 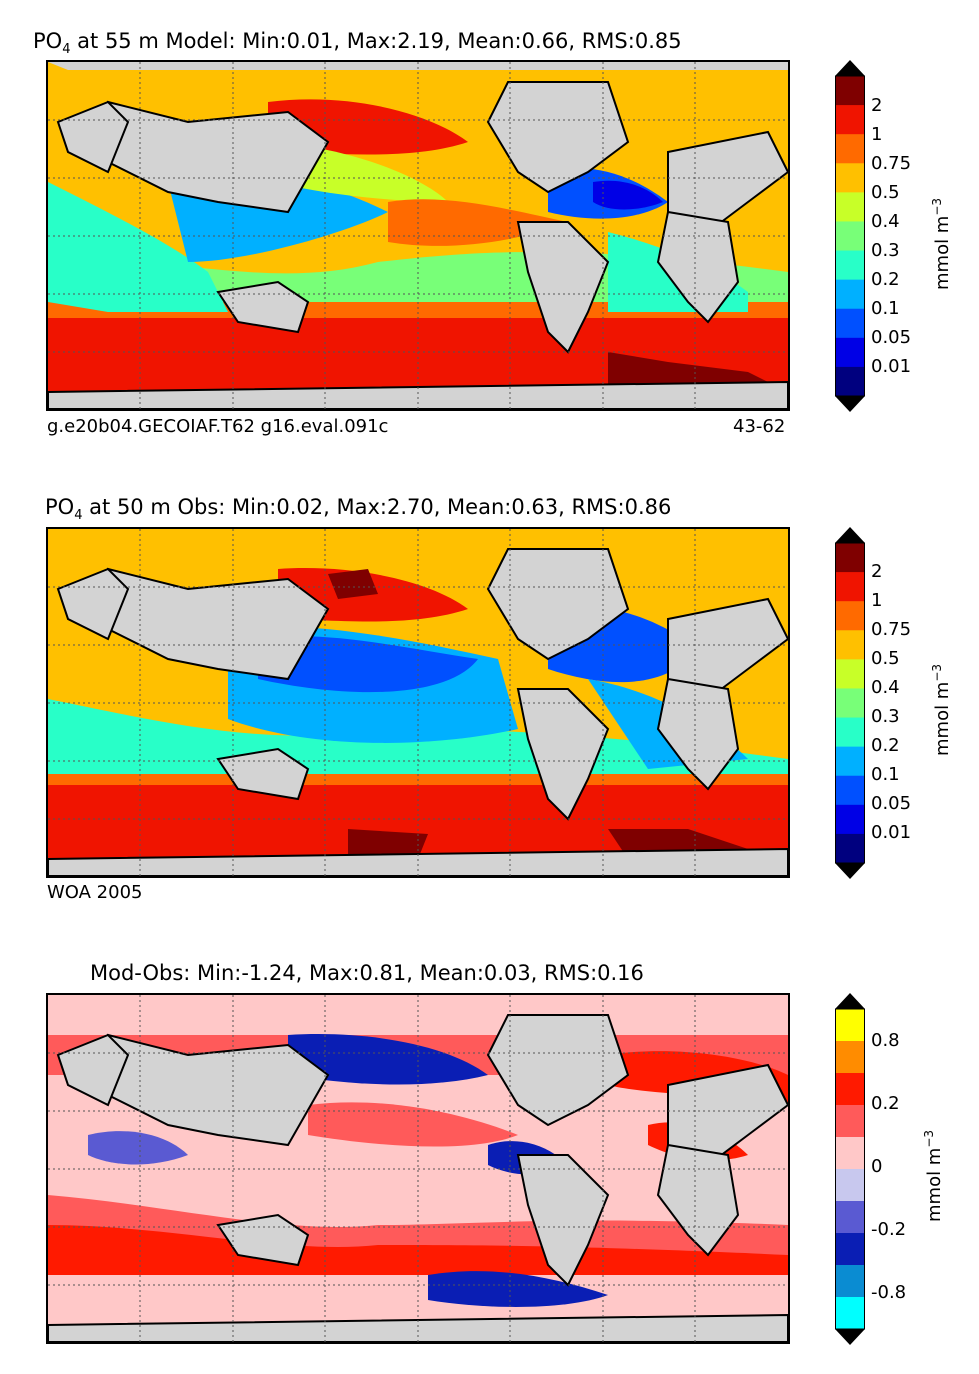 I want to click on panel1-colorbar-arrow-top, so click(x=850, y=68).